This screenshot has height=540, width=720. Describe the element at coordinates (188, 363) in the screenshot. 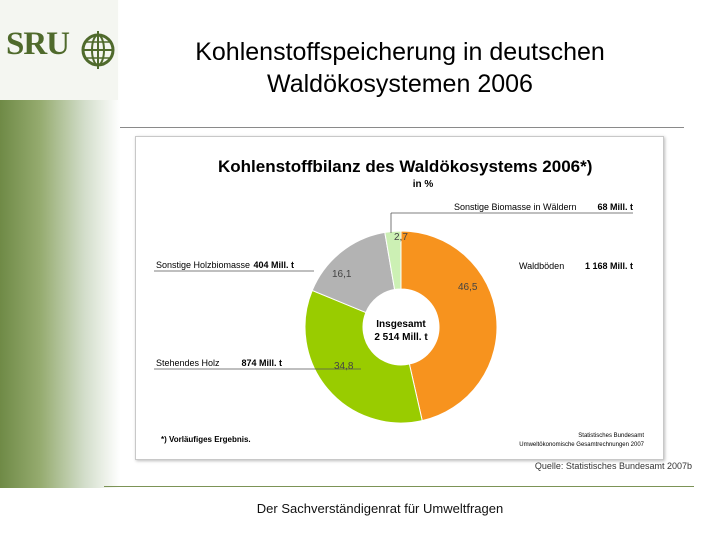

I see `callout-label-stehendes-holz: Stehendes Holz` at that location.